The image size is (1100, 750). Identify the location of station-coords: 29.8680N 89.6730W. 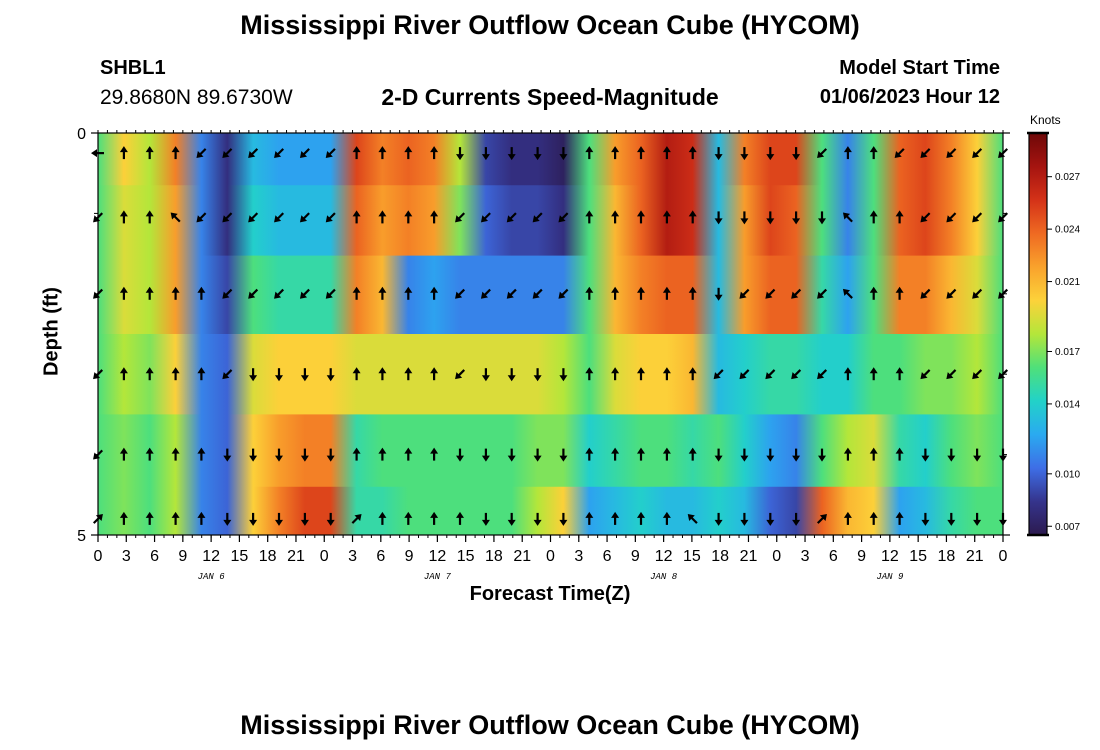
(196, 97).